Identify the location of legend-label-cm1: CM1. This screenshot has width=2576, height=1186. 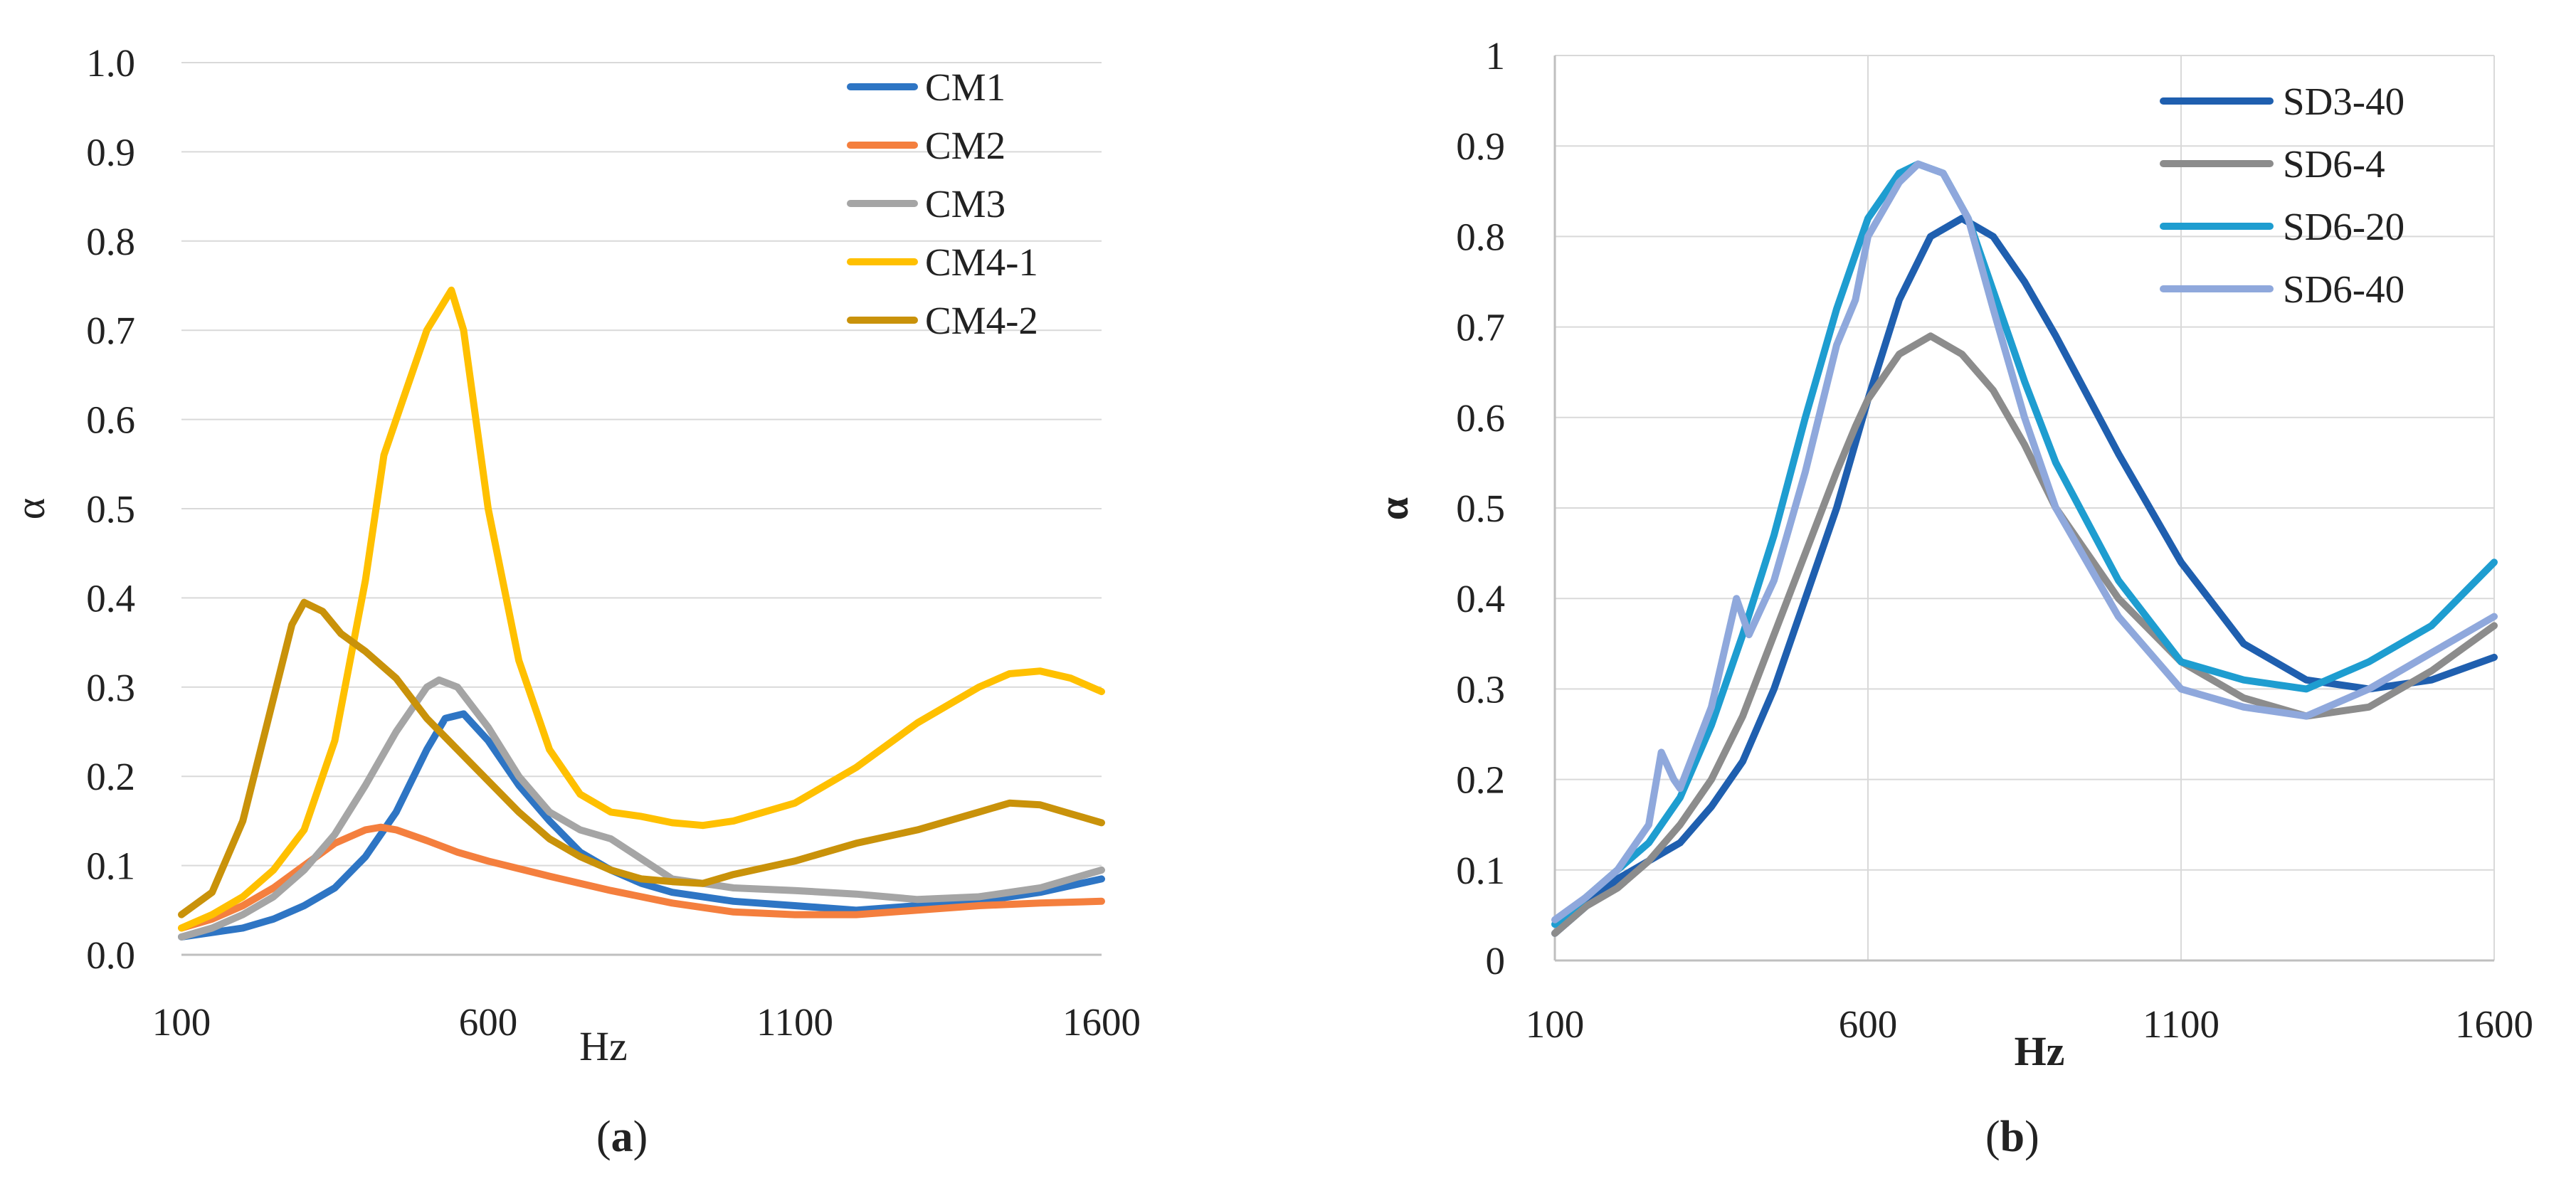
(965, 87).